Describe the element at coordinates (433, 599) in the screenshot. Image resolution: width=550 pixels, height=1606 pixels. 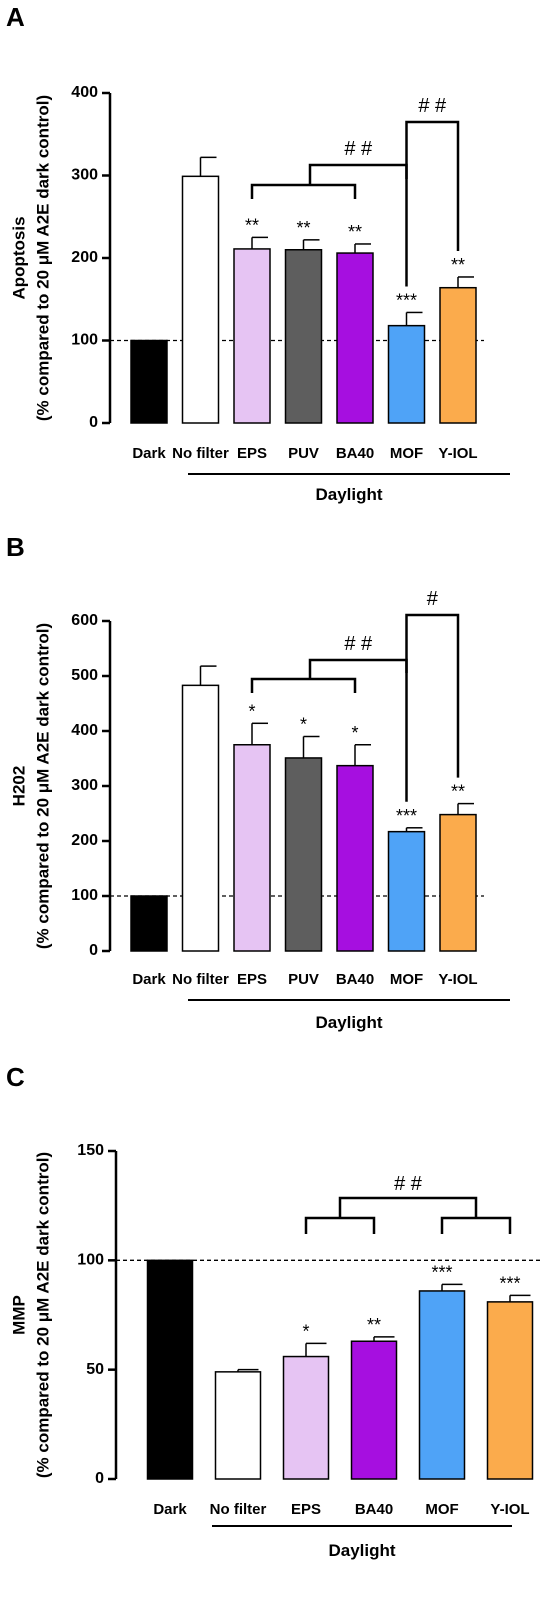
I see `comparison-label: #` at that location.